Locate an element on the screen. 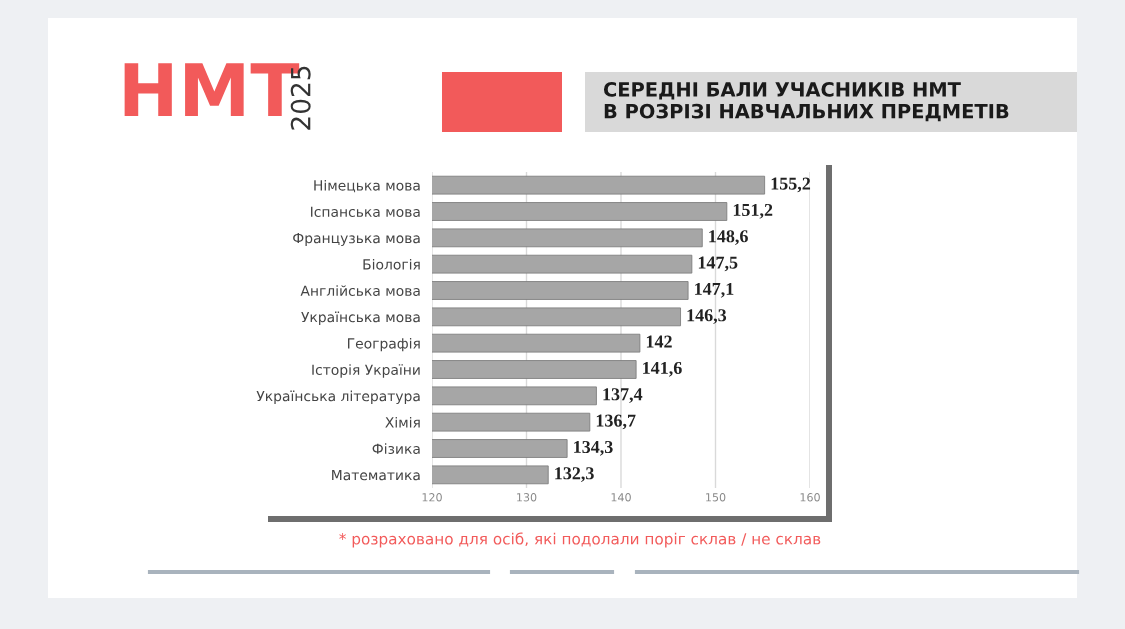 This screenshot has width=1125, height=629. data-label: 147,5 is located at coordinates (718, 264).